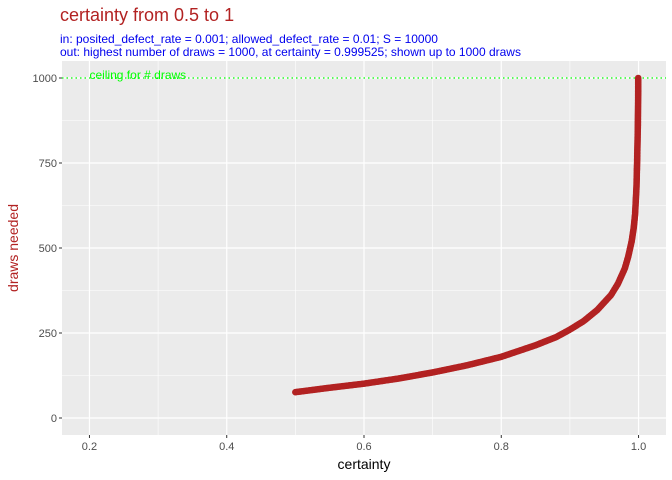  What do you see at coordinates (89, 447) in the screenshot?
I see `x-tick-label: 0.2` at bounding box center [89, 447].